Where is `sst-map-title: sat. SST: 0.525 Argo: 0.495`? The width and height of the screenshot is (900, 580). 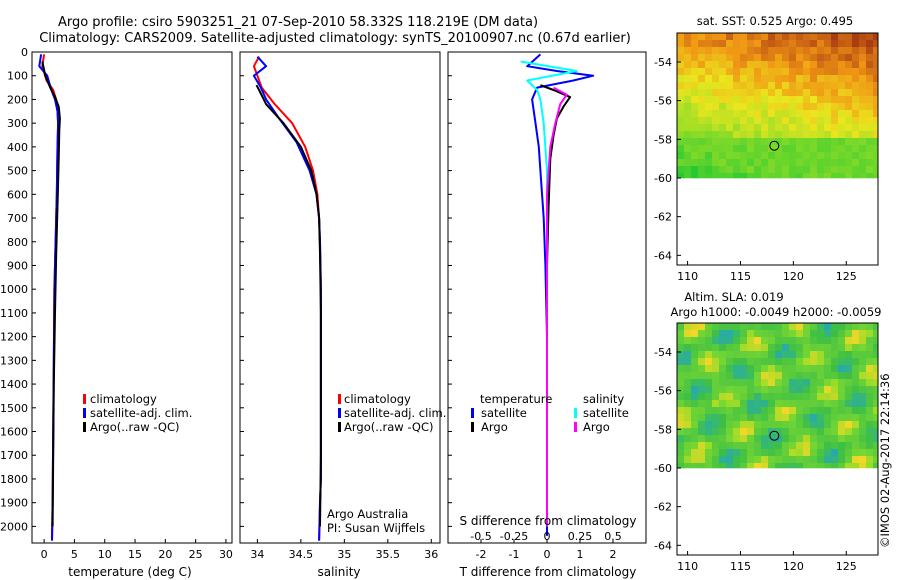 sst-map-title: sat. SST: 0.525 Argo: 0.495 is located at coordinates (775, 21).